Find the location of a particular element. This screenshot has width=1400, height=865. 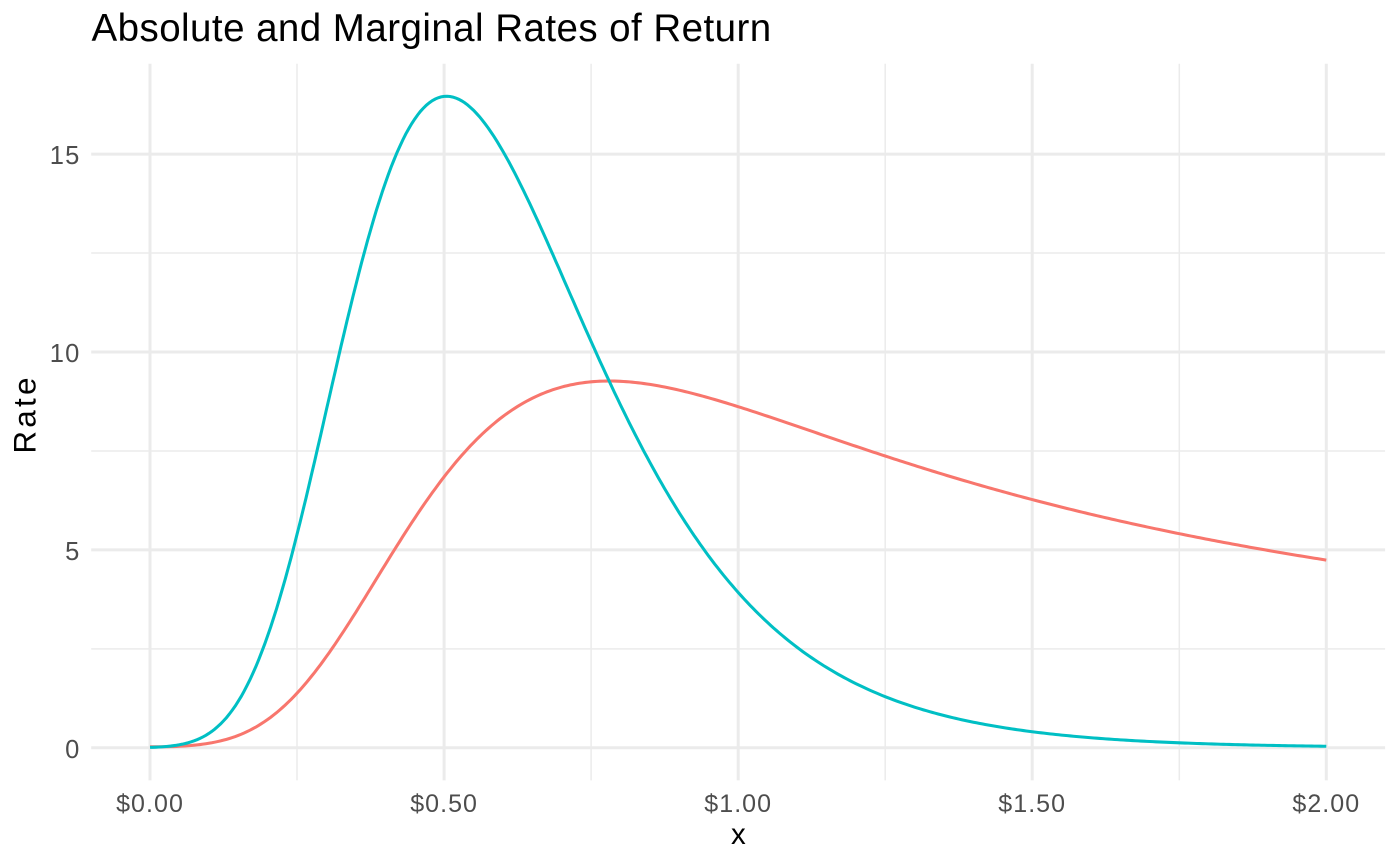

svg-text: x is located at coordinates (738, 834).